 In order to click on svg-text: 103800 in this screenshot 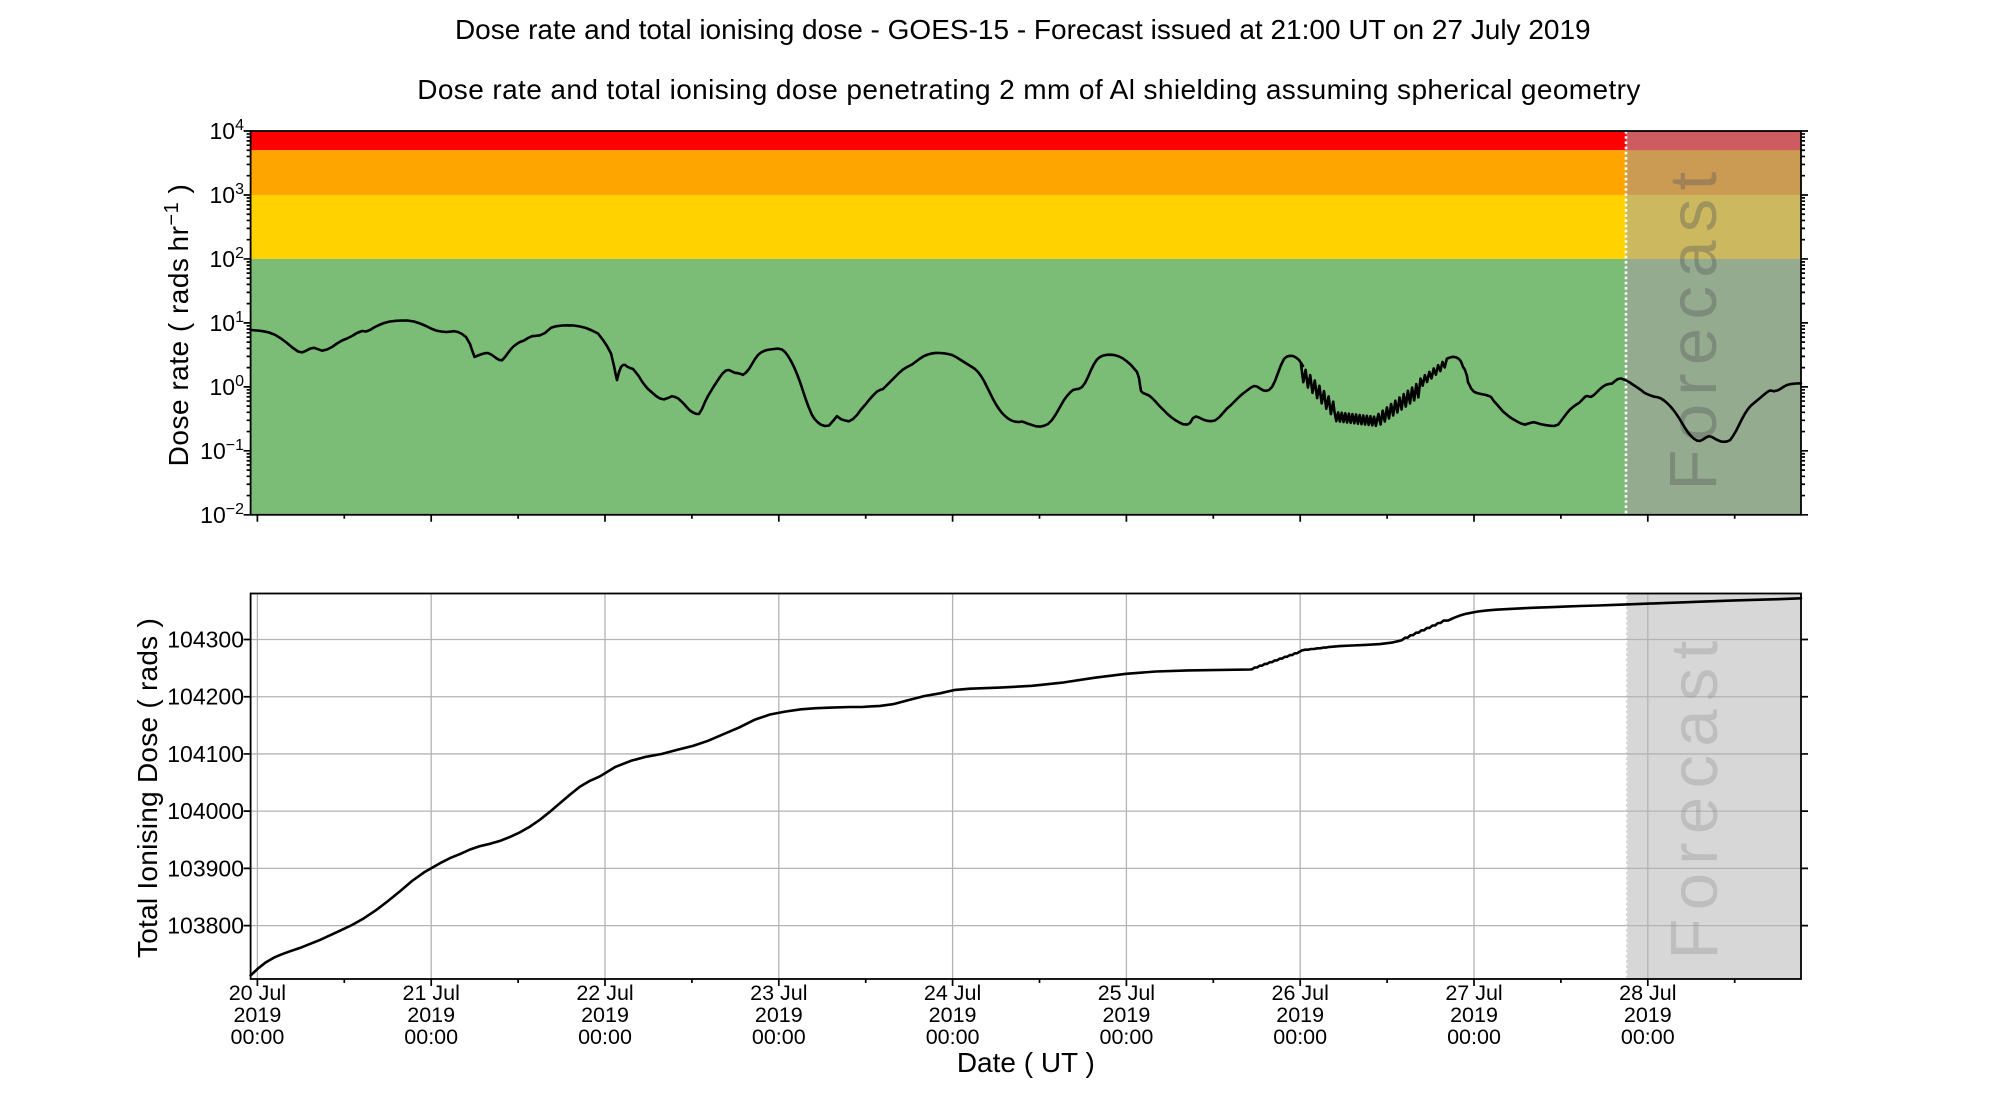, I will do `click(205, 926)`.